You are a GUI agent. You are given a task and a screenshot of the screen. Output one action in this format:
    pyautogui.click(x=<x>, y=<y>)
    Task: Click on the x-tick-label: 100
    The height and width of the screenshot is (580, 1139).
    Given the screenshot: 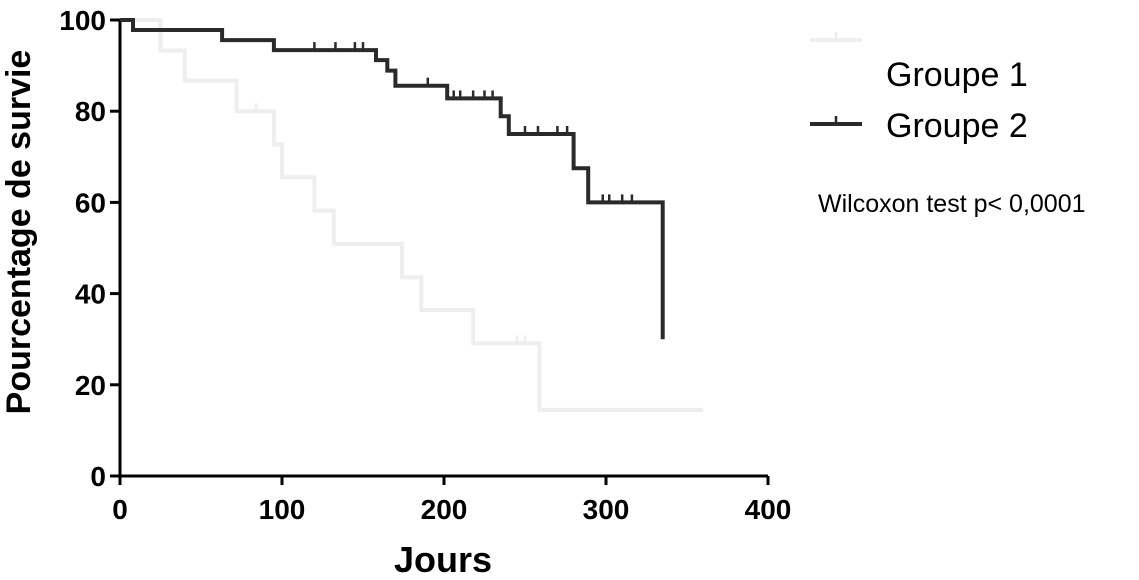 What is the action you would take?
    pyautogui.click(x=282, y=509)
    